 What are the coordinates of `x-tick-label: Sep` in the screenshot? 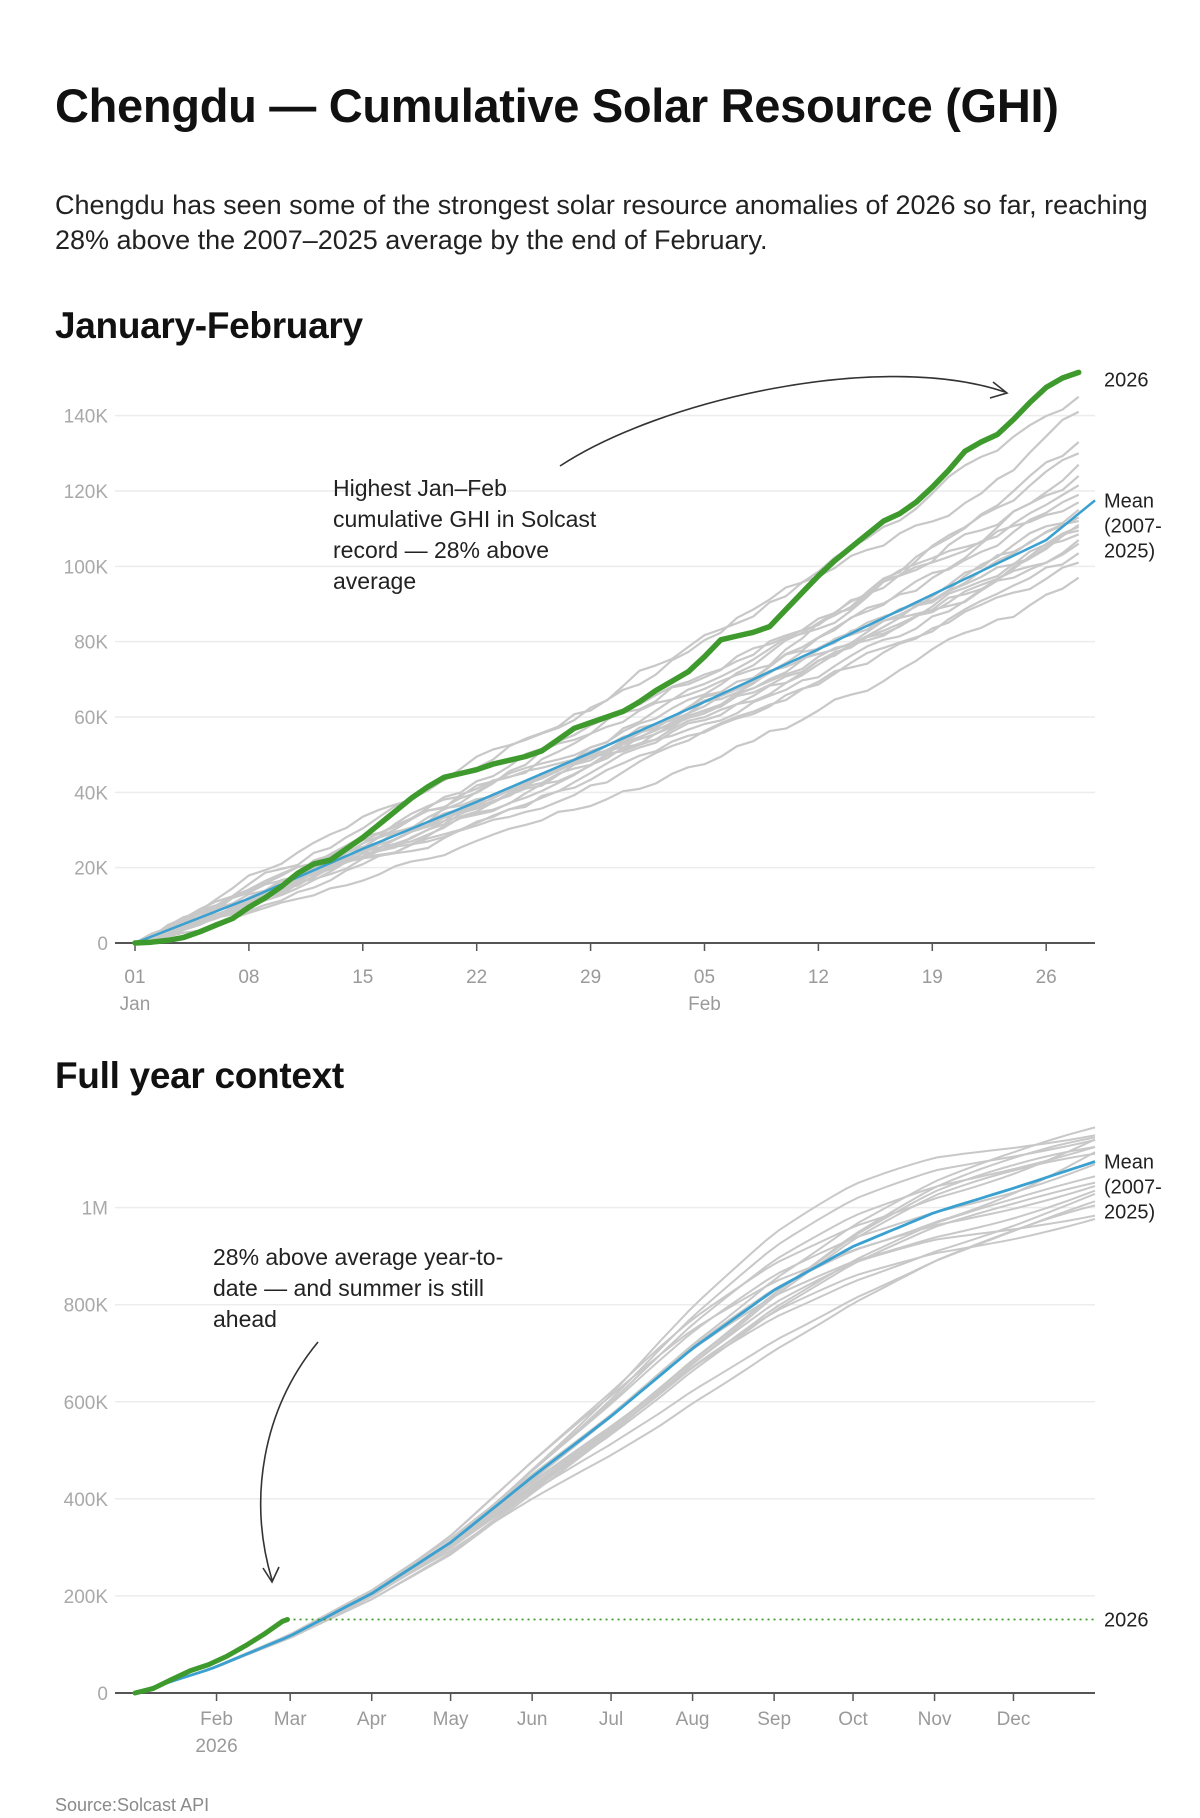 It's located at (774, 1719).